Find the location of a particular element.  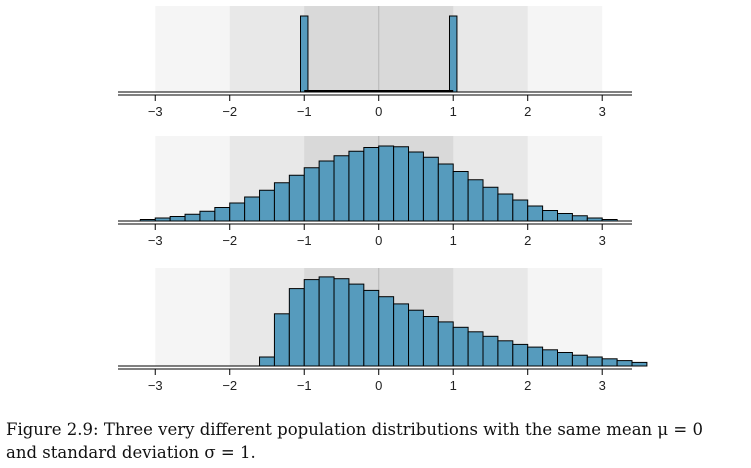

caption-line-2: and standard deviation σ = 1. is located at coordinates (131, 452).